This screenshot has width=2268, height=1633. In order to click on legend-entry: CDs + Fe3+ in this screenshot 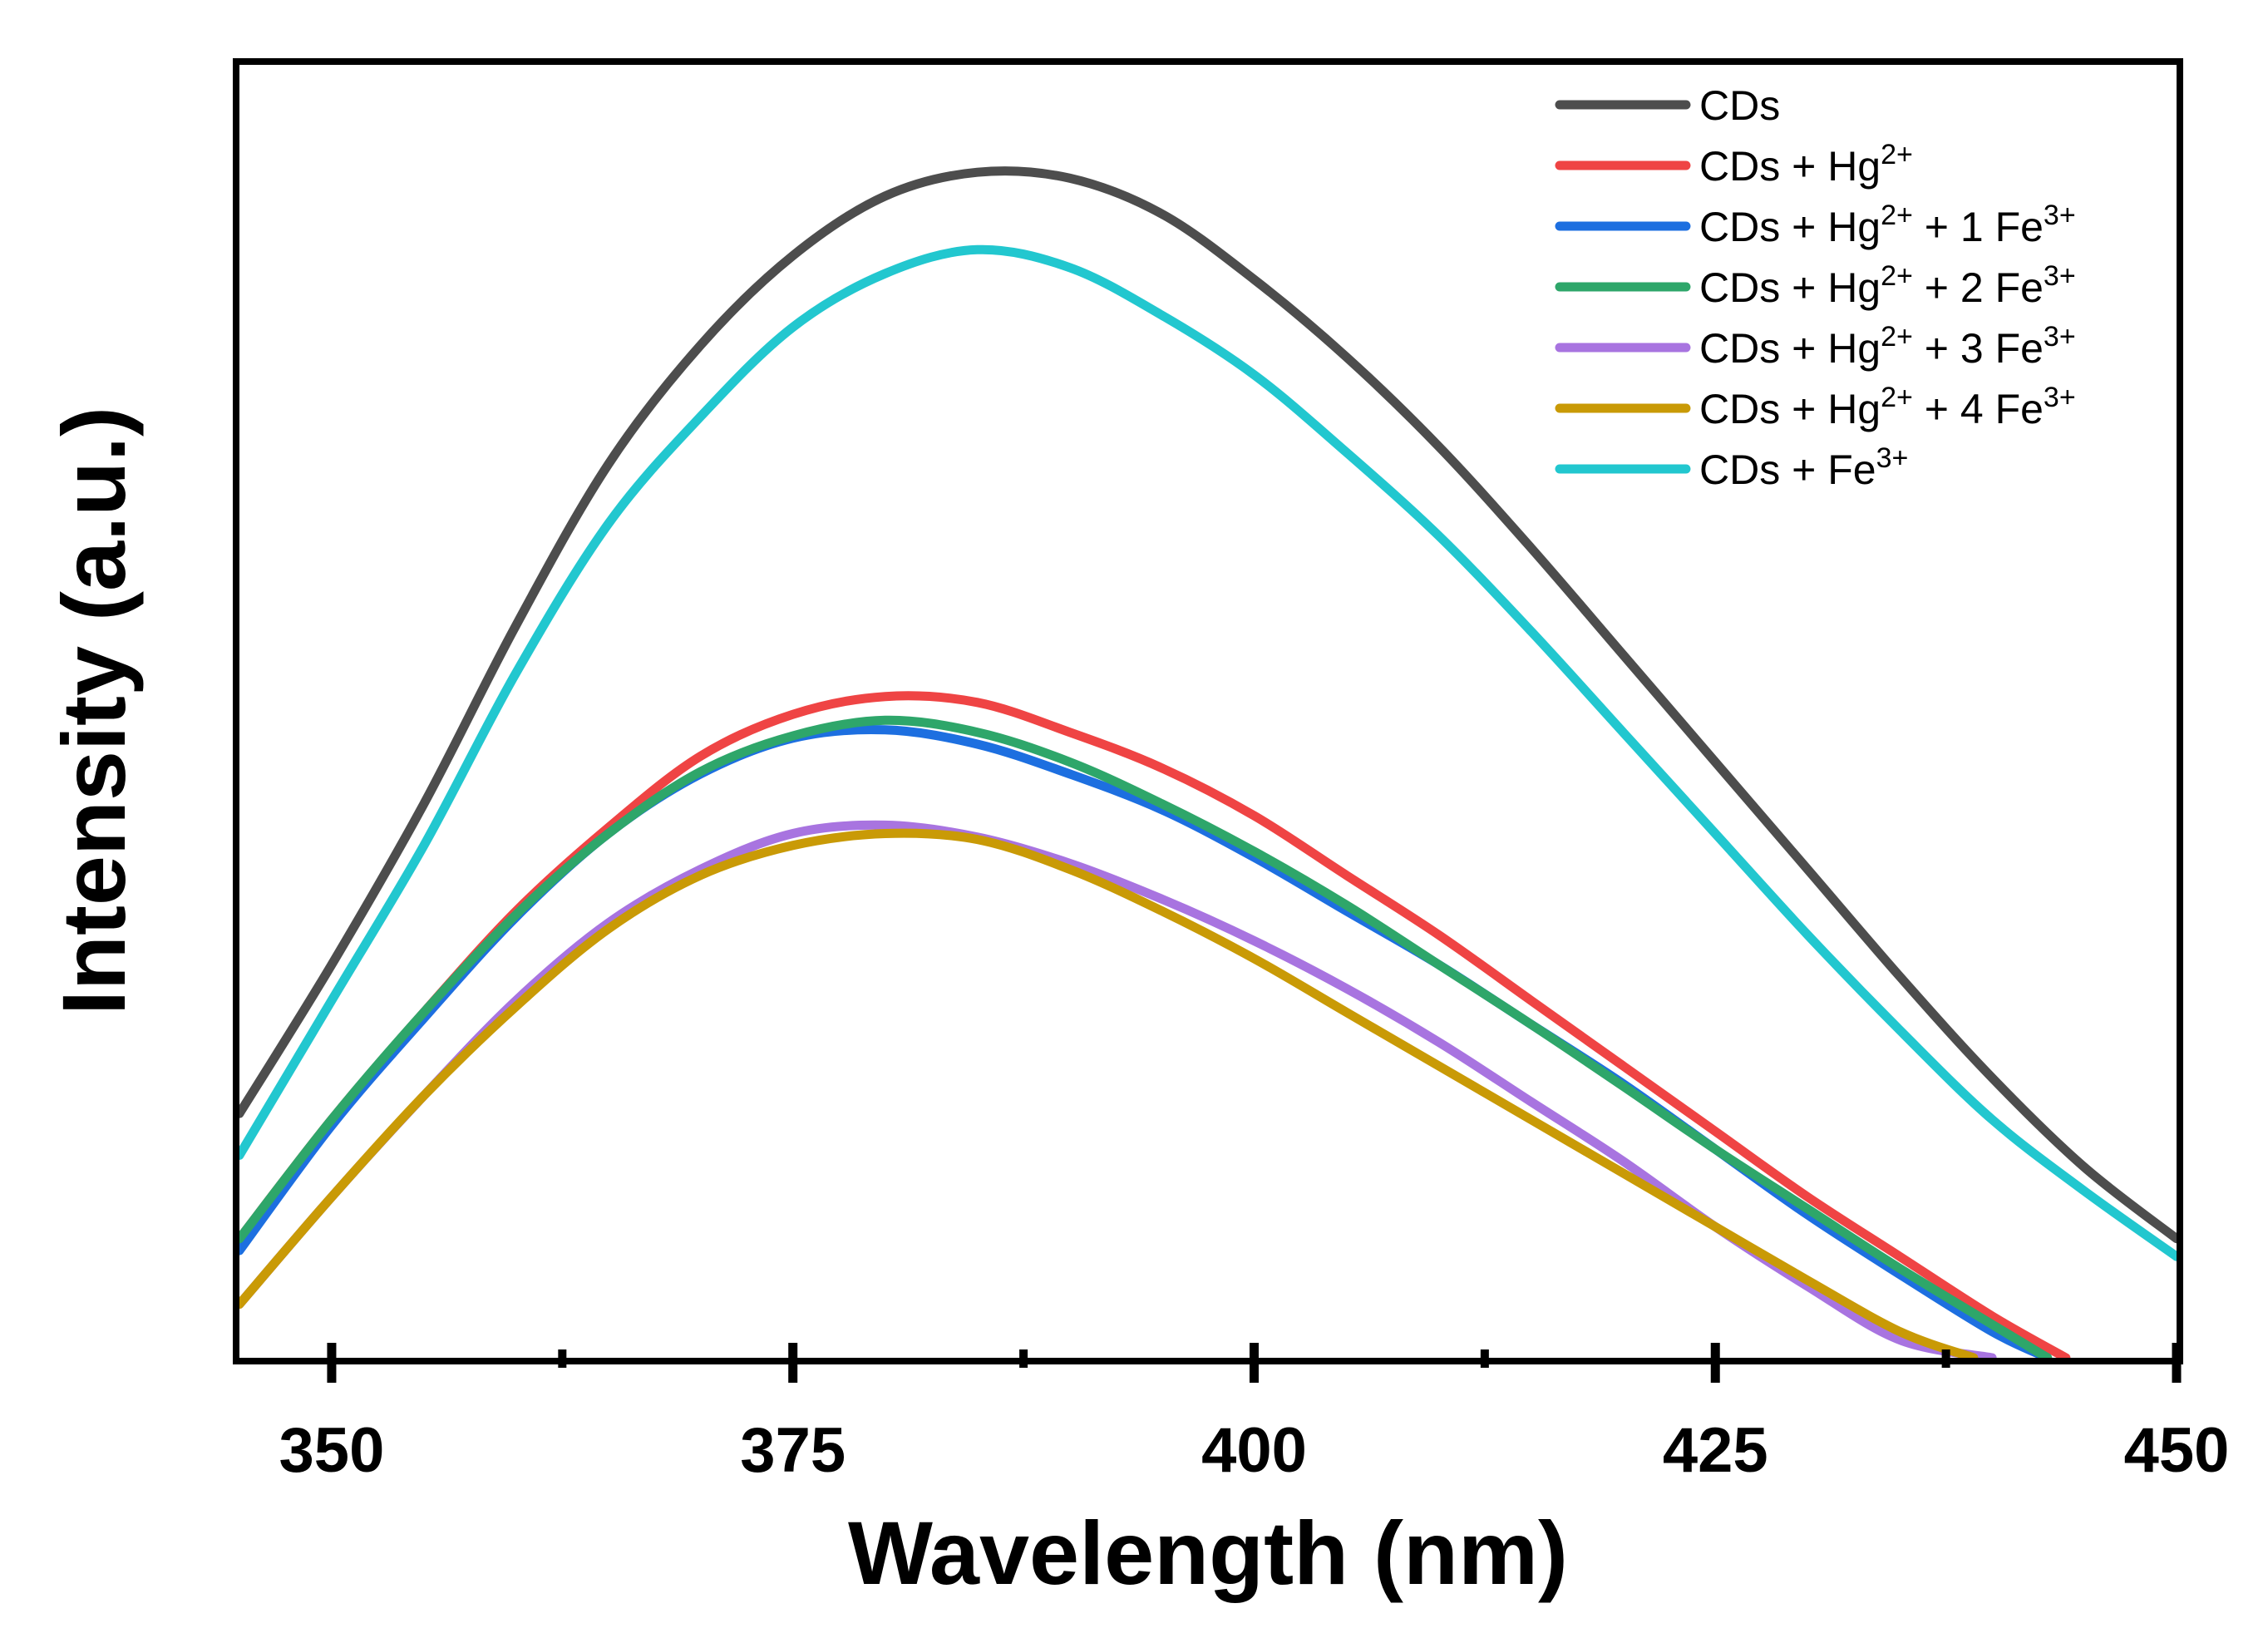, I will do `click(1732, 467)`.